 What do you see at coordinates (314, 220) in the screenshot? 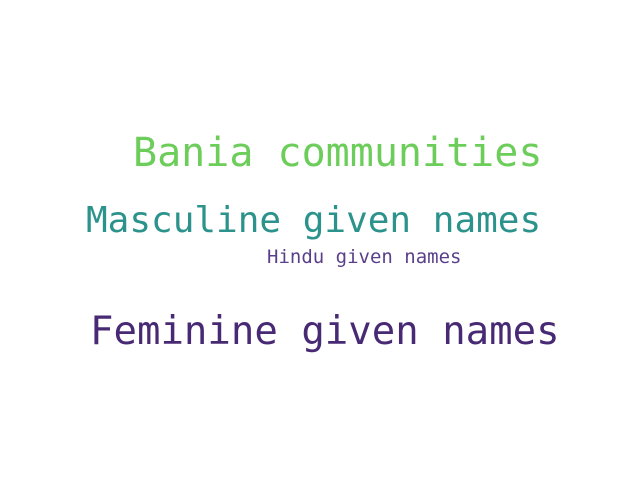
I see `word-masculine-given-names: Masculine given names` at bounding box center [314, 220].